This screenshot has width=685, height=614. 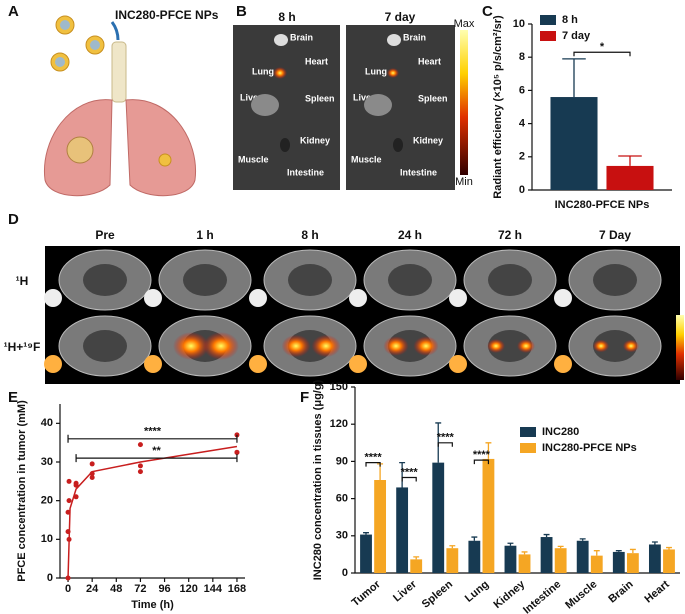 I want to click on x-tick-label: 144, so click(x=213, y=589).